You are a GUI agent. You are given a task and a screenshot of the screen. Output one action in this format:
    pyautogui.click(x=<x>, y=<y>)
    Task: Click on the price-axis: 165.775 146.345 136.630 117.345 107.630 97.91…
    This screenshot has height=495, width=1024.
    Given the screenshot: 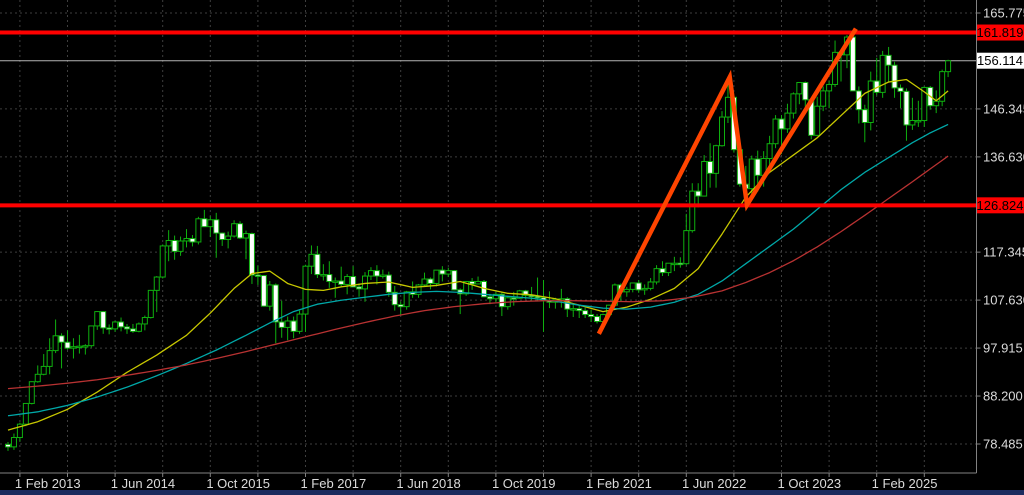 What is the action you would take?
    pyautogui.click(x=1000, y=229)
    